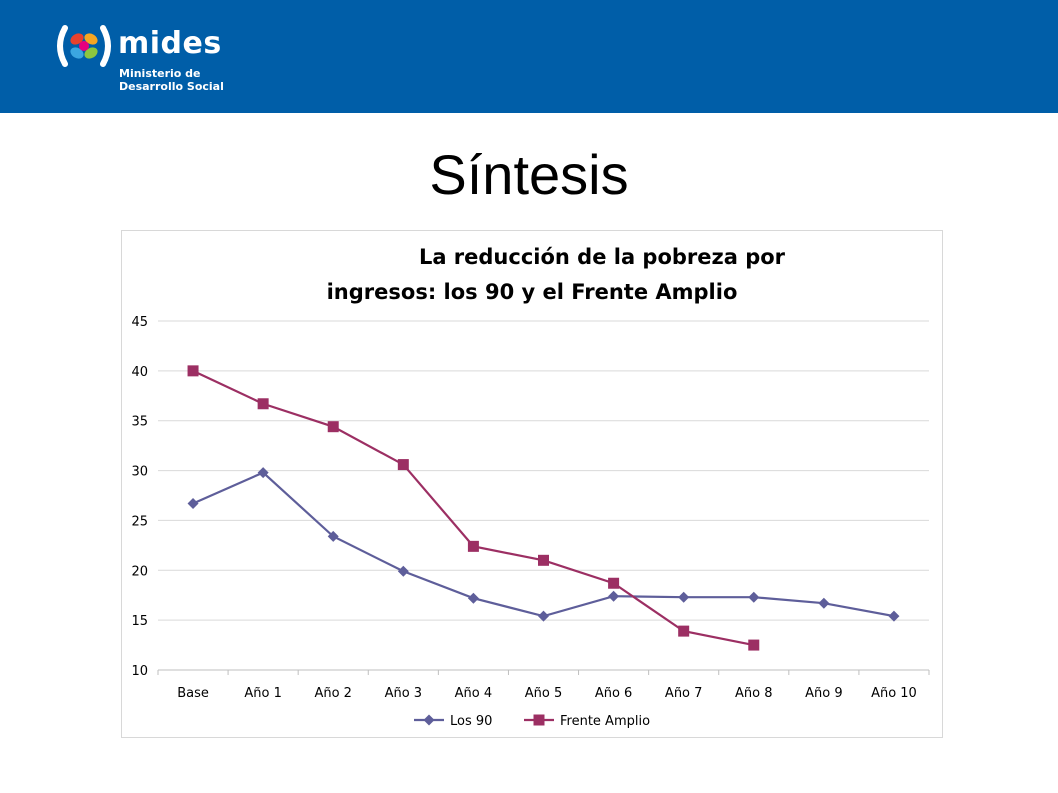 The height and width of the screenshot is (793, 1058). Describe the element at coordinates (404, 693) in the screenshot. I see `x-tick-label: Año 3` at that location.